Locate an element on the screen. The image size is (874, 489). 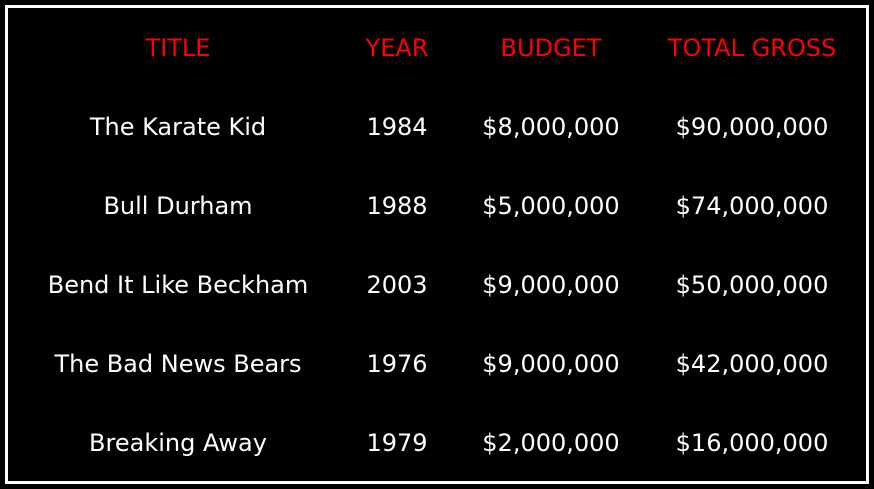
cell-year: 1976 is located at coordinates (397, 363).